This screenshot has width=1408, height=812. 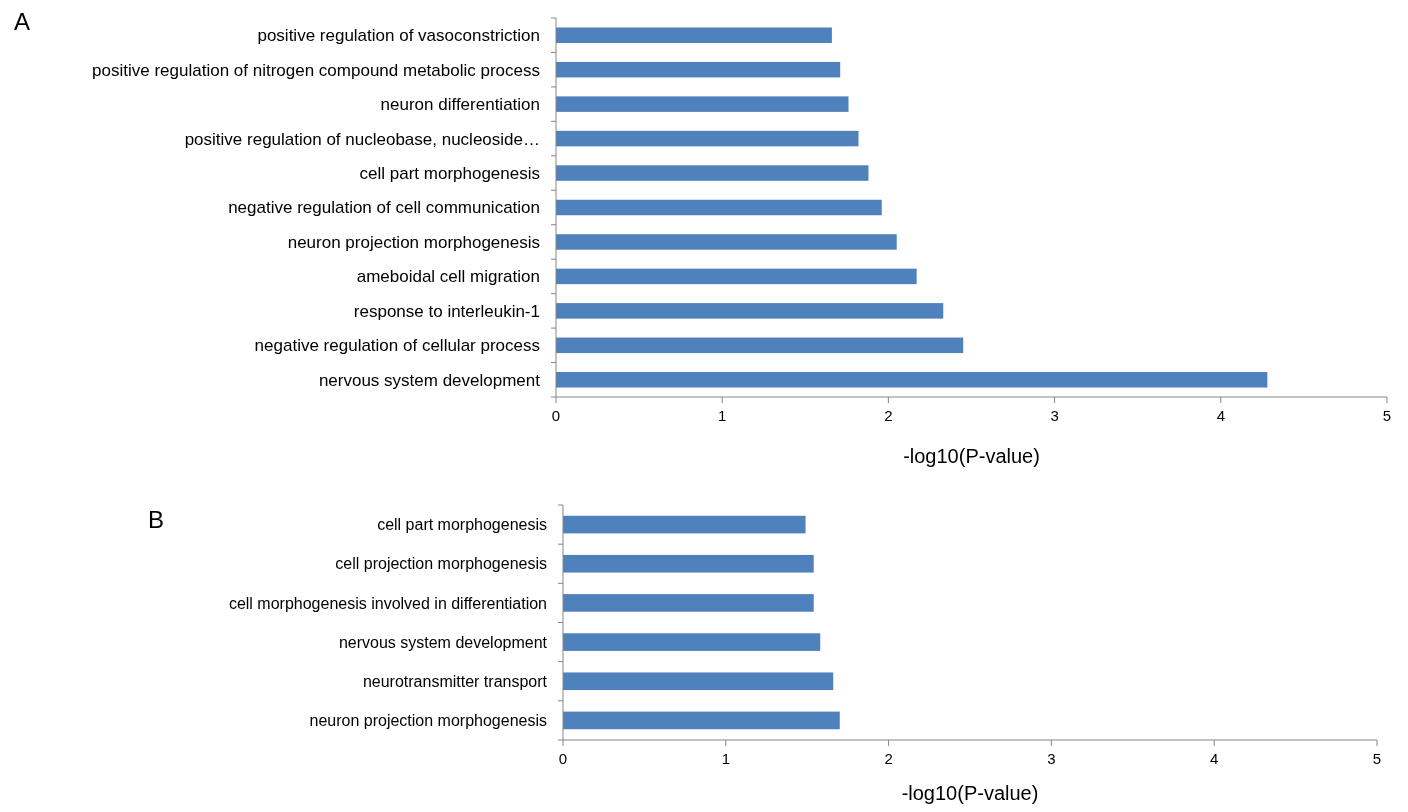 I want to click on text: B, so click(x=156, y=519).